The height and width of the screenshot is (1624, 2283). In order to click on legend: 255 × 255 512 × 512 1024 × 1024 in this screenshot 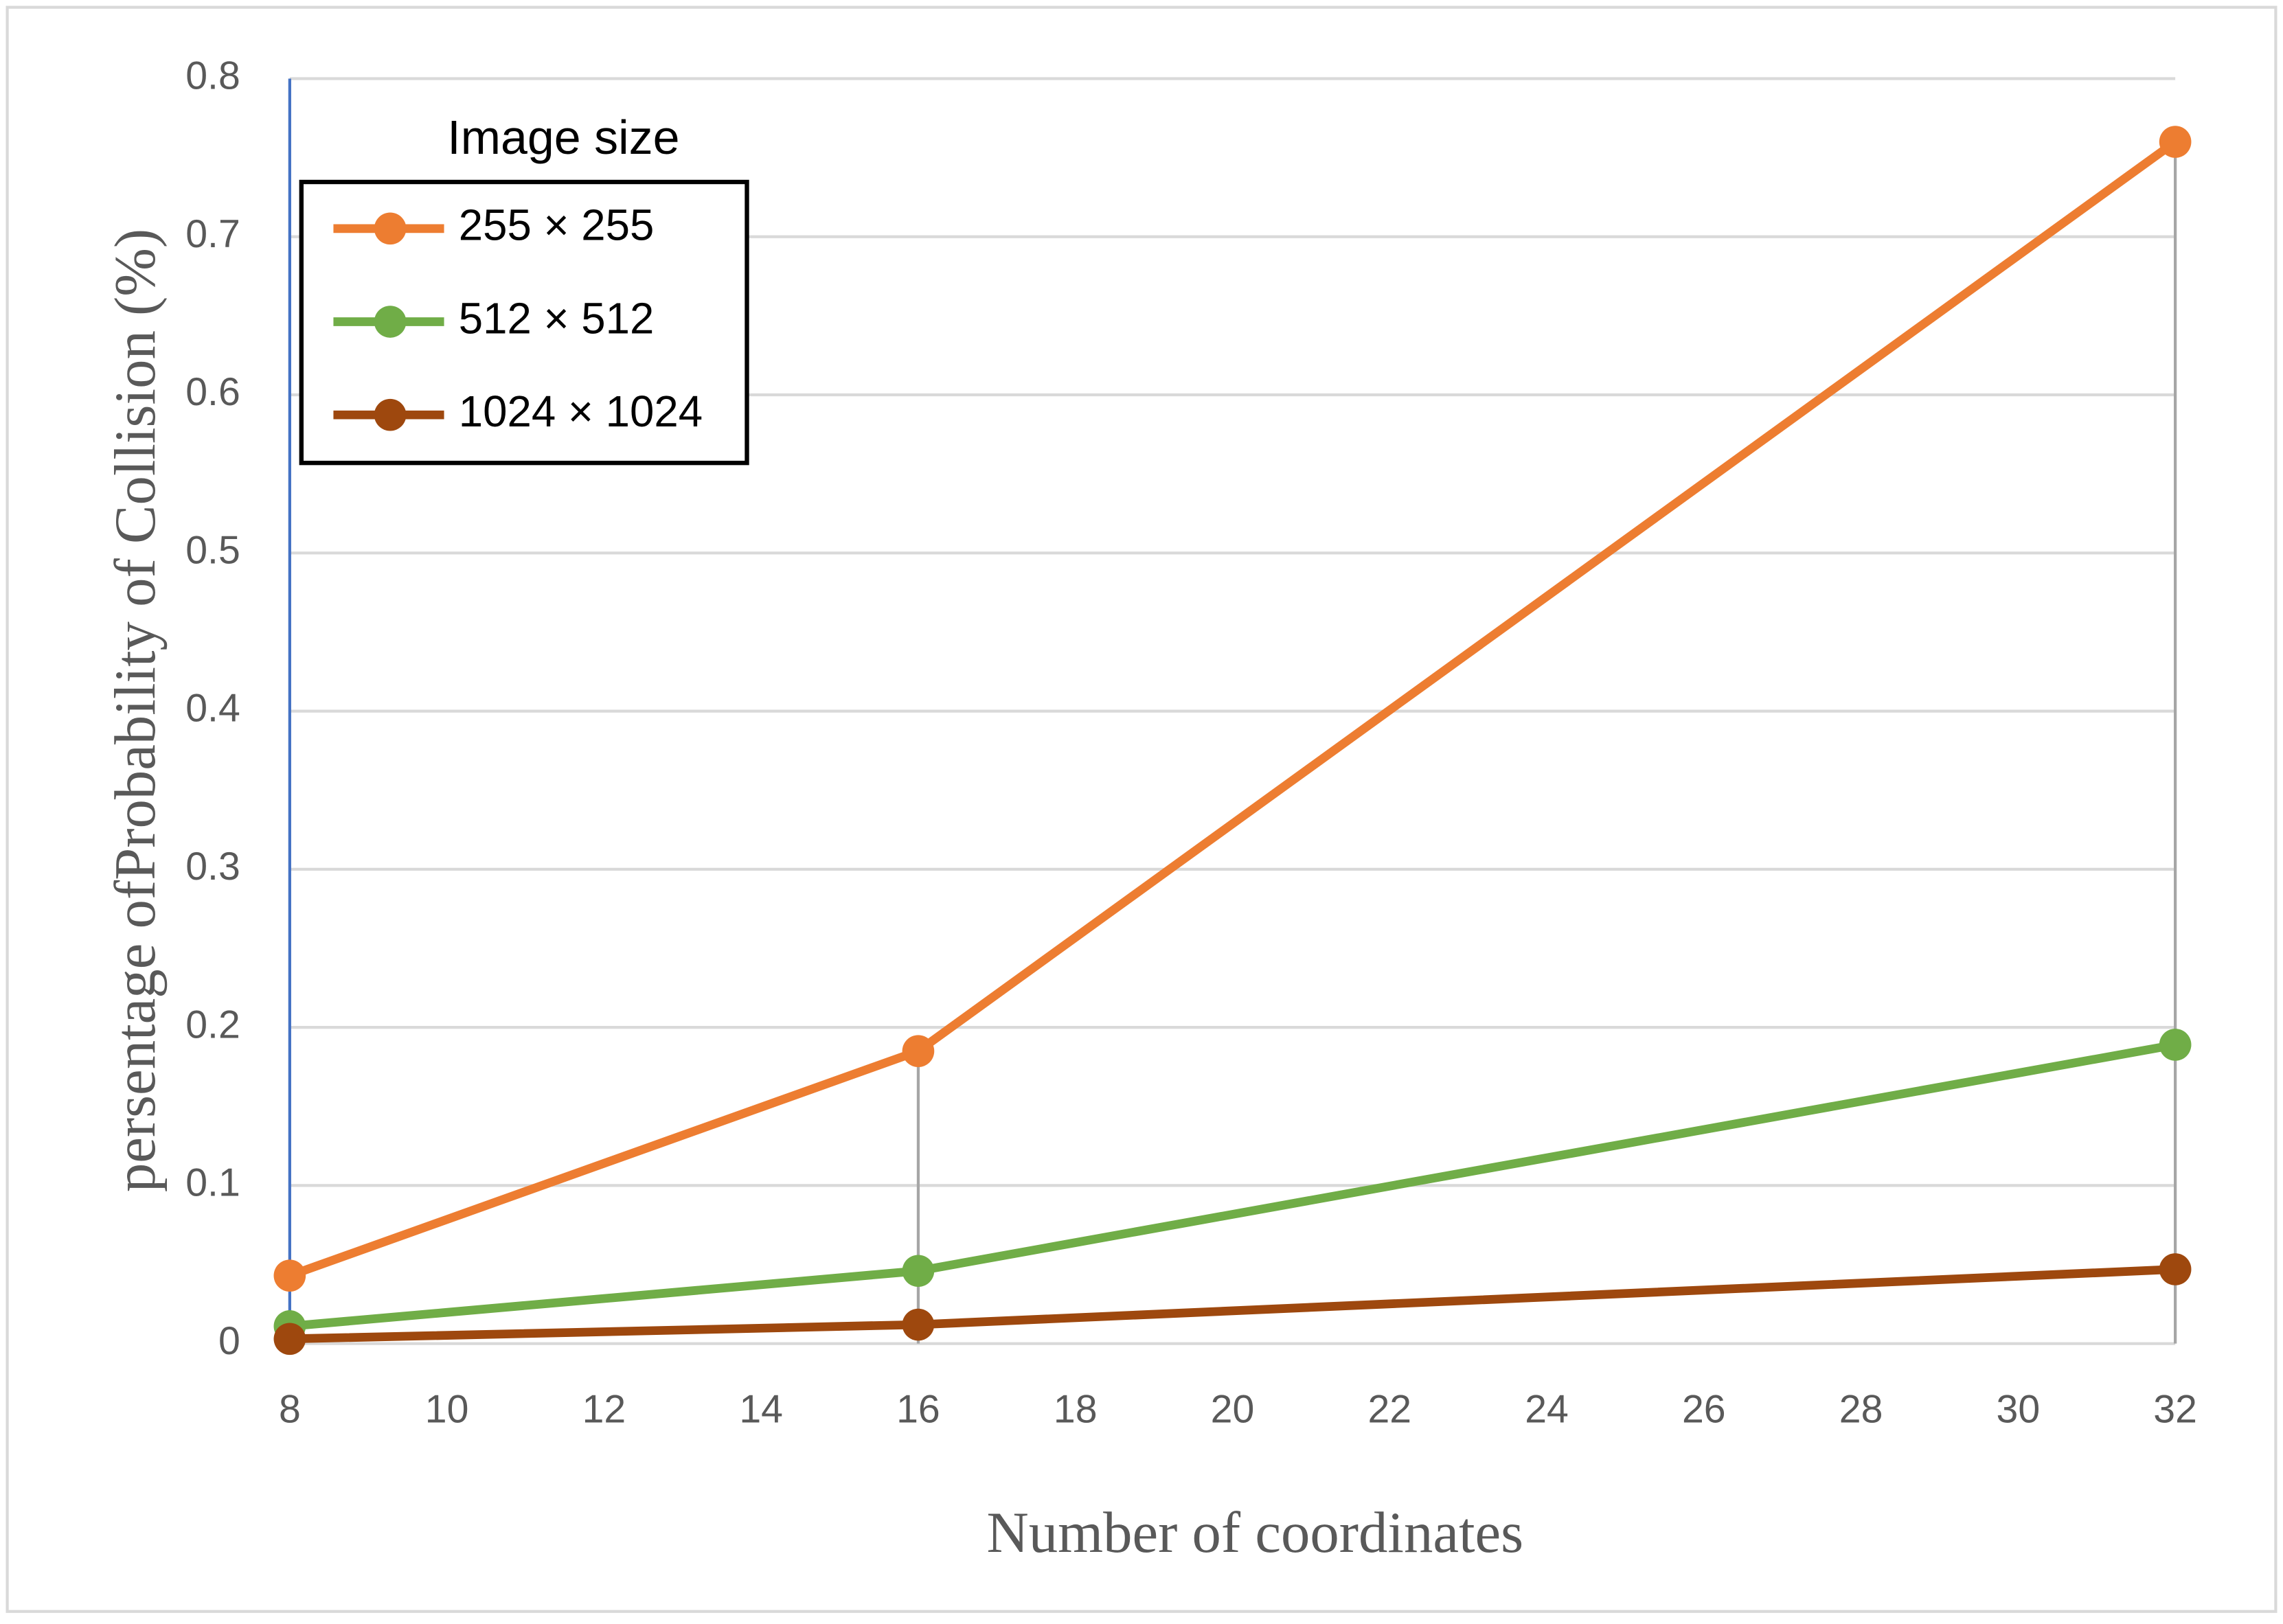, I will do `click(518, 318)`.